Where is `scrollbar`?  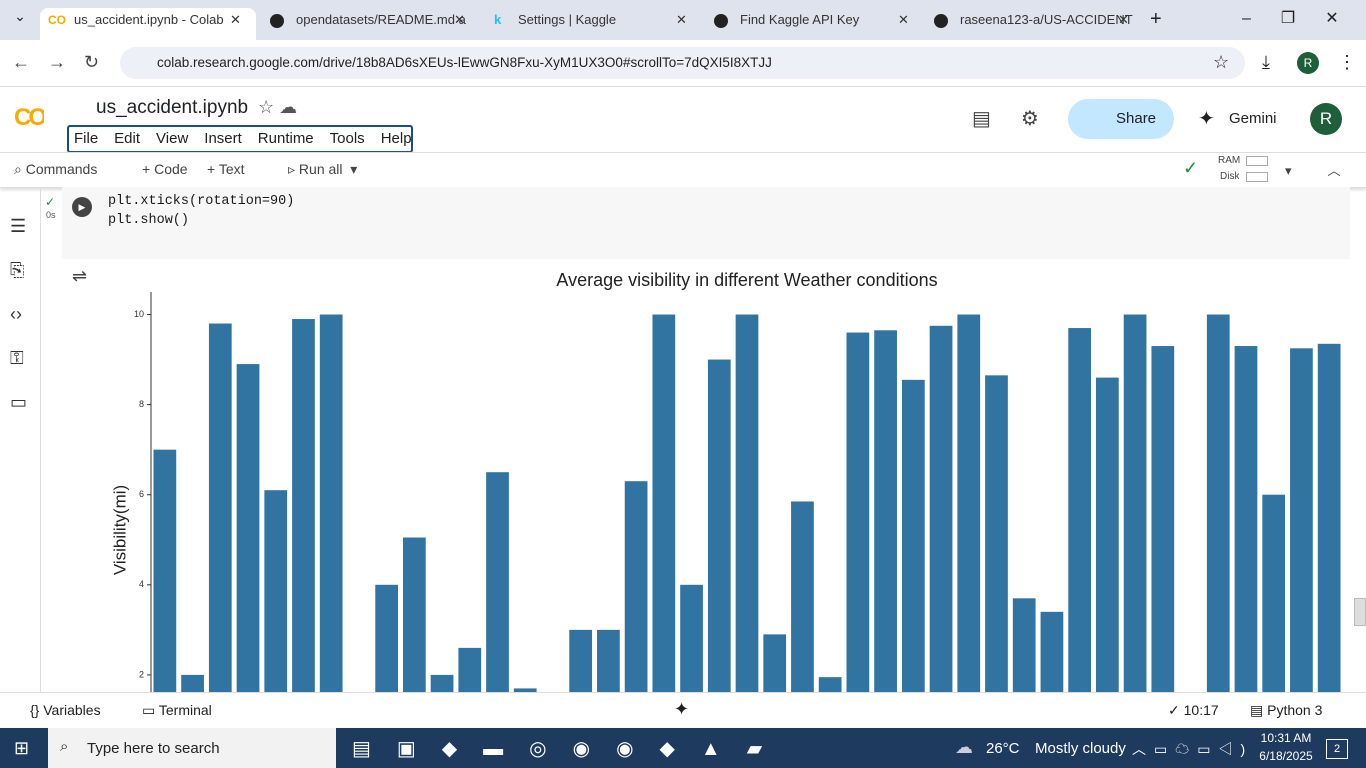
scrollbar is located at coordinates (1360, 612).